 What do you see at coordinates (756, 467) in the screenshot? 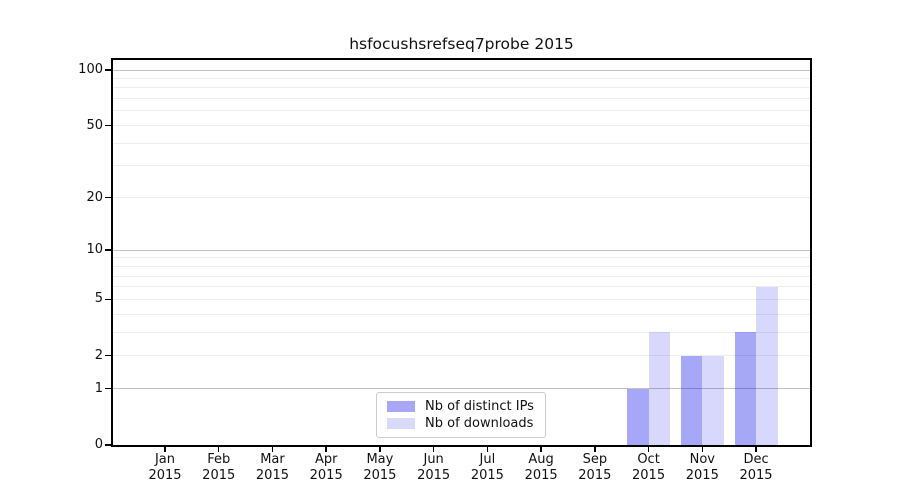
I see `x-tick-label: Dec 2015` at bounding box center [756, 467].